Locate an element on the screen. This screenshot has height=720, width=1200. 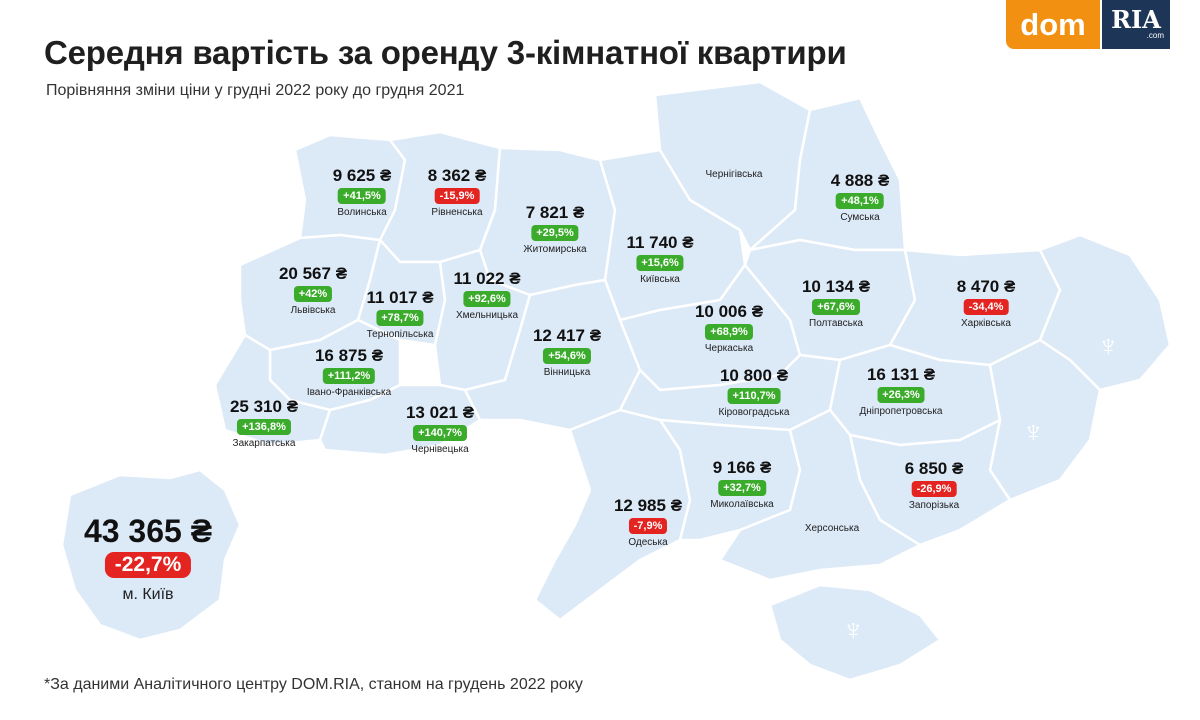
region-label-ivano-frankivska: 16 875 ₴ +111,2% Івано-Франківська is located at coordinates (349, 373).